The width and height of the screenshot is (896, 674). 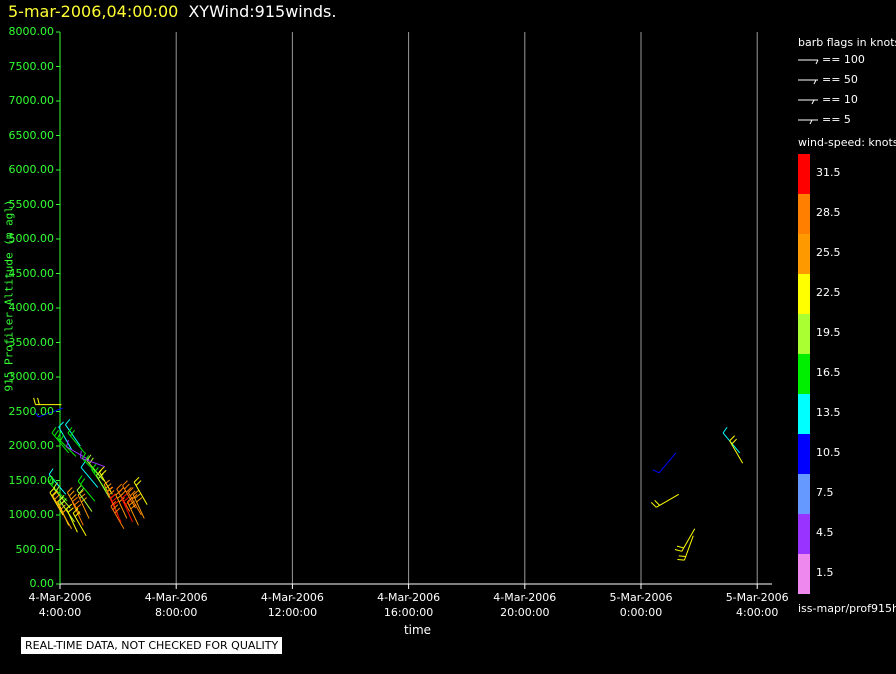 What do you see at coordinates (825, 572) in the screenshot?
I see `colorbar-label: 1.5` at bounding box center [825, 572].